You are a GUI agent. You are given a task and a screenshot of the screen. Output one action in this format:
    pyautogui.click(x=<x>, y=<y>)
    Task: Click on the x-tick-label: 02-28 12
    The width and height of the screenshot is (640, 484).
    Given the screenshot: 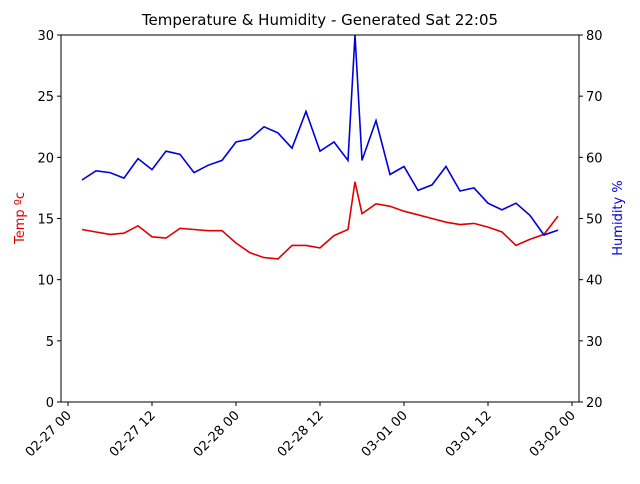 What is the action you would take?
    pyautogui.click(x=301, y=434)
    